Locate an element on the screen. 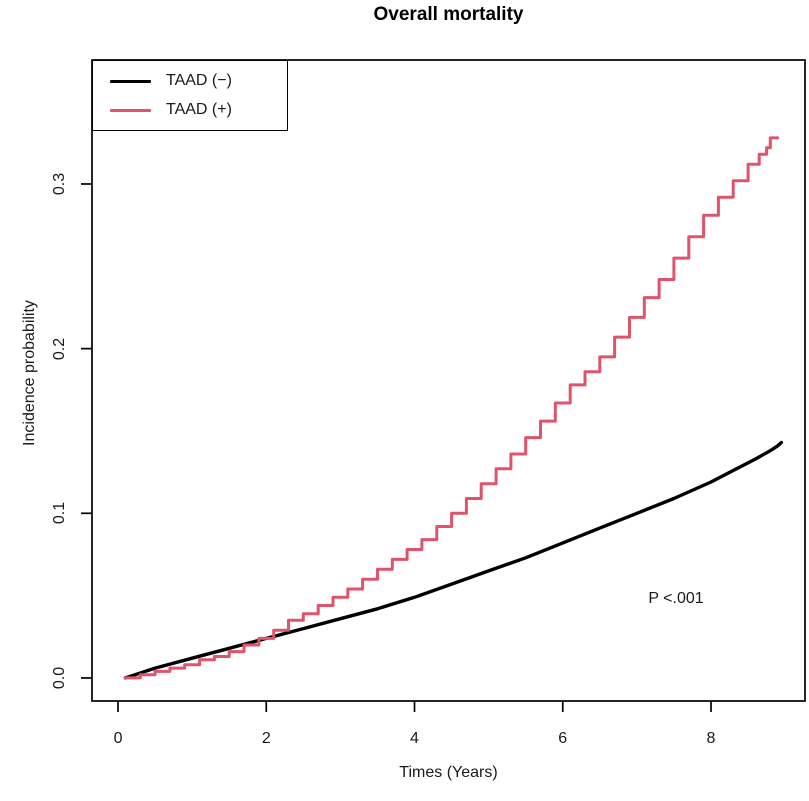  legend-item-taad-pos: TAAD (+) is located at coordinates (198, 110).